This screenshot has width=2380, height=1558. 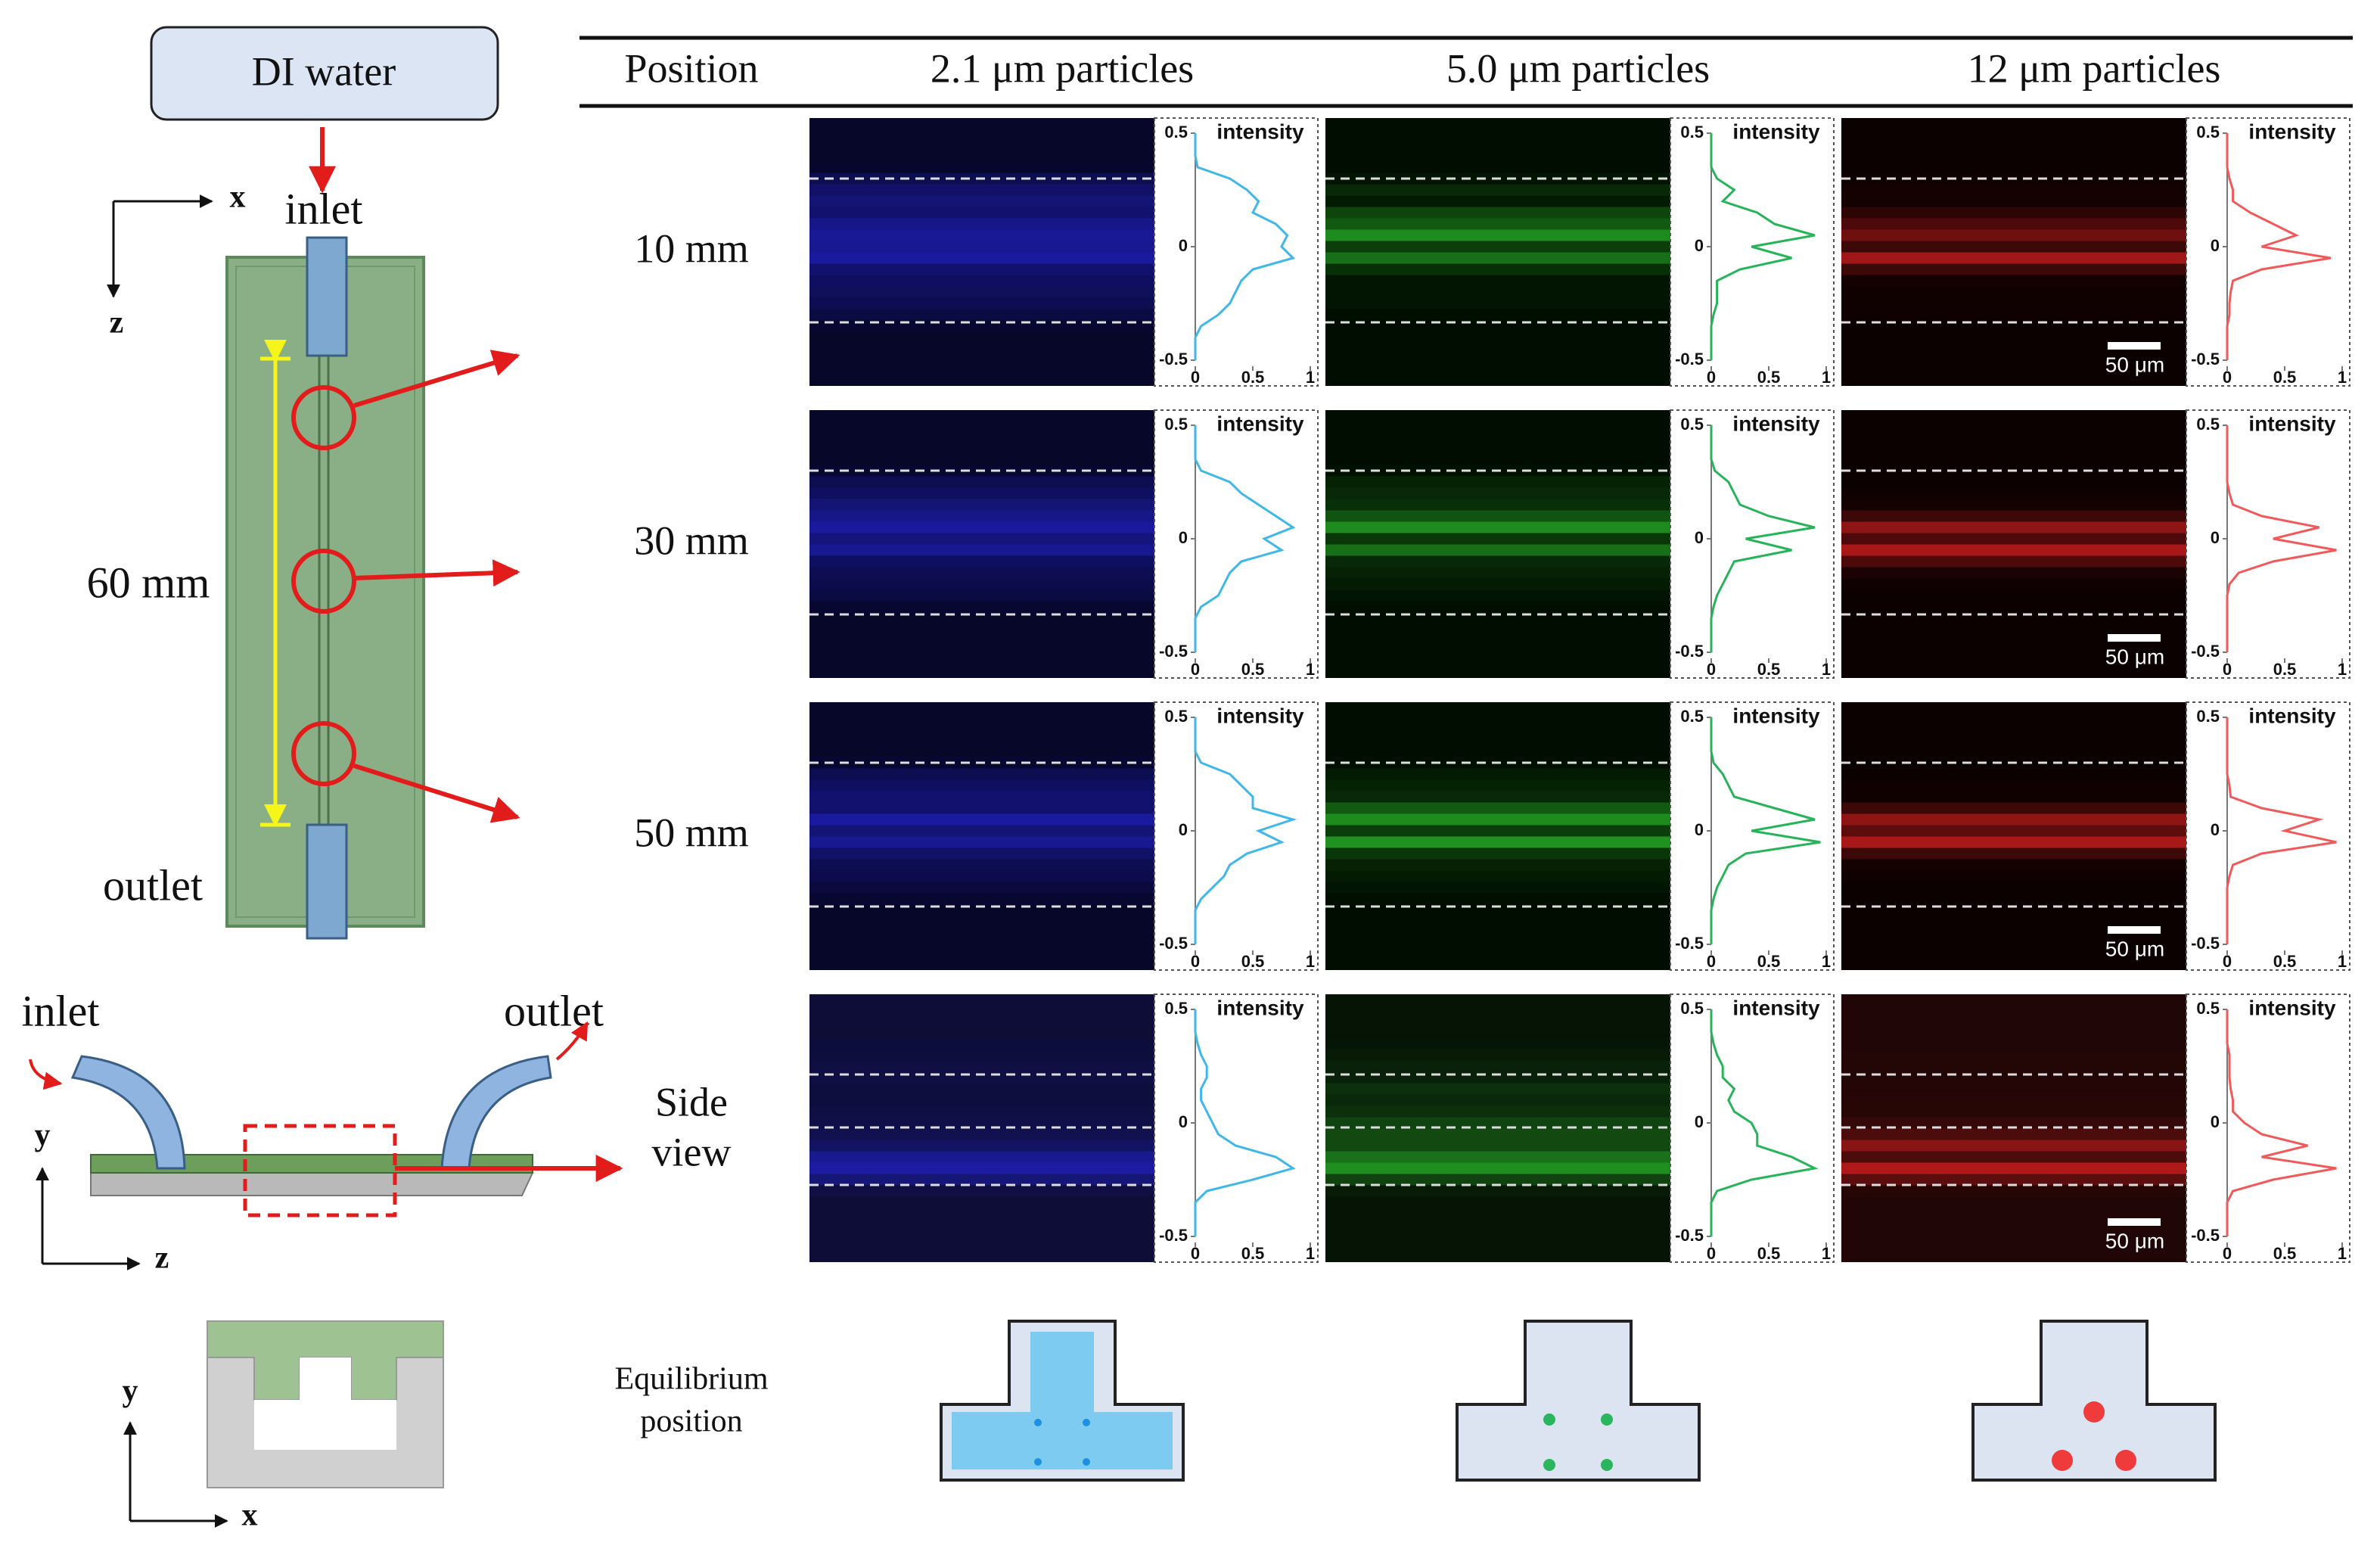 I want to click on column-header: 12 μm particles, so click(x=2094, y=68).